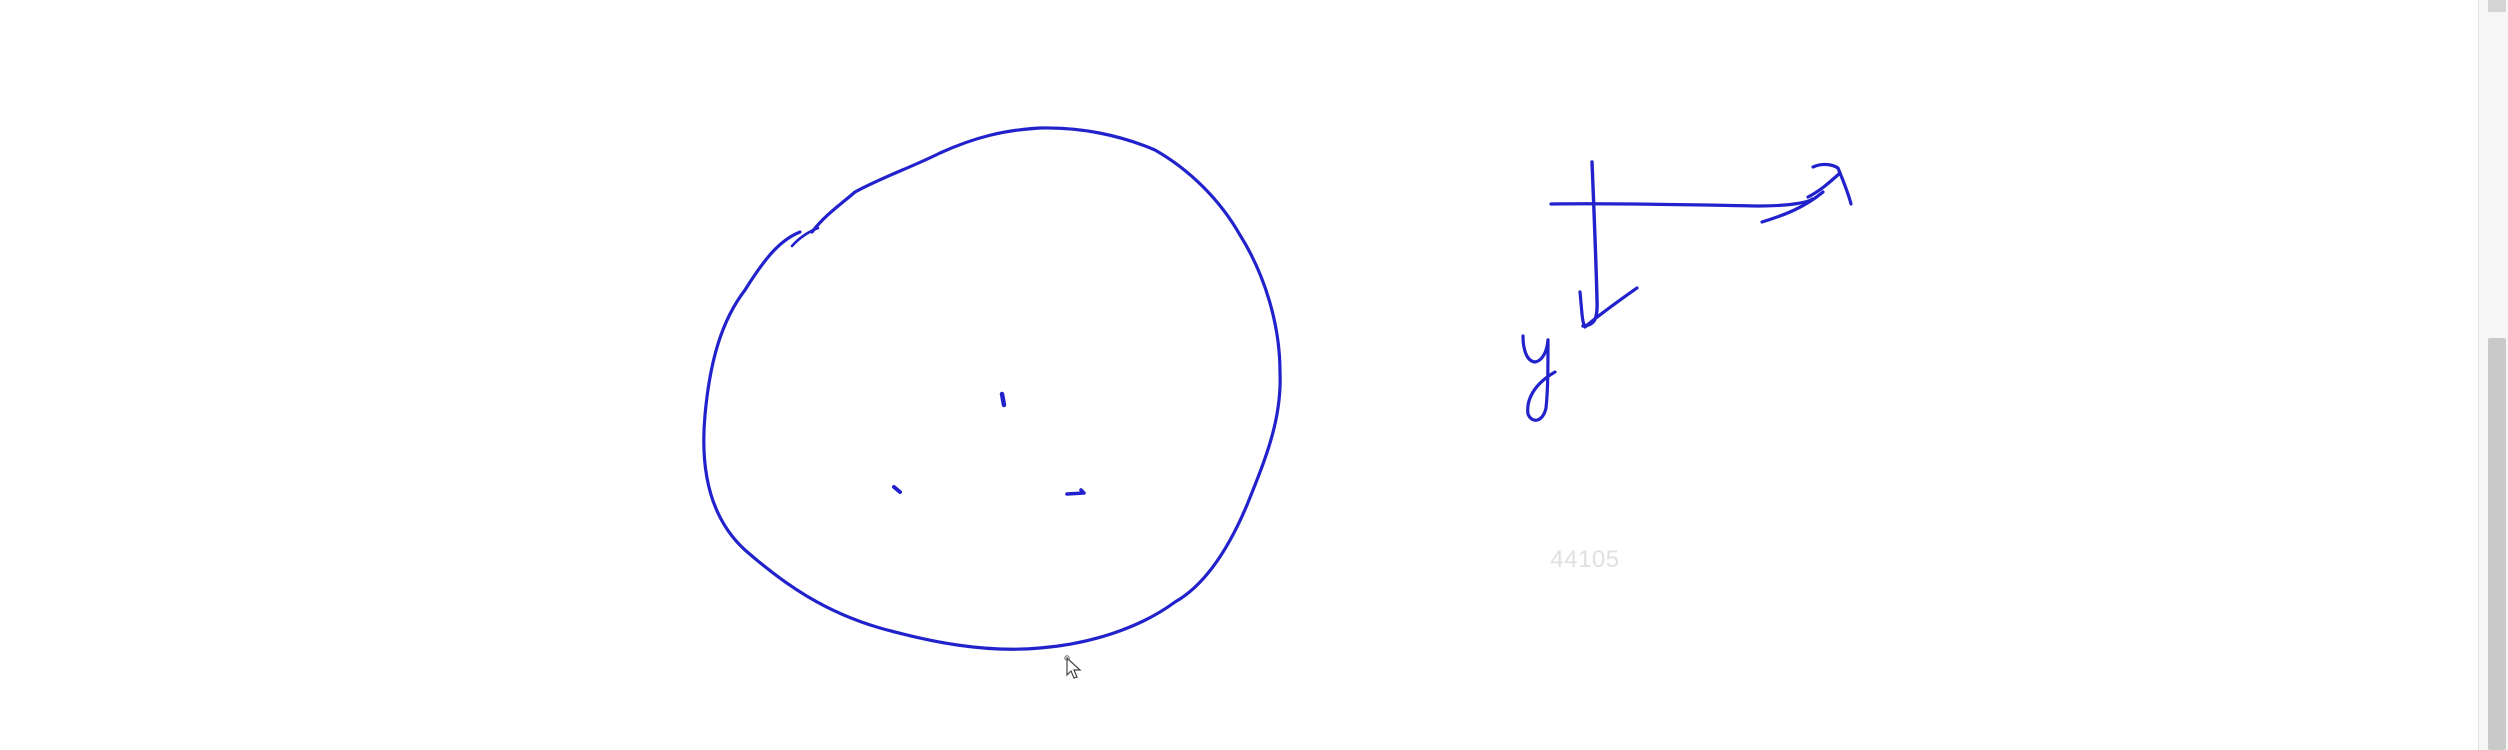 The width and height of the screenshot is (2508, 750). What do you see at coordinates (1608, 307) in the screenshot?
I see `y-axis-arrowhead` at bounding box center [1608, 307].